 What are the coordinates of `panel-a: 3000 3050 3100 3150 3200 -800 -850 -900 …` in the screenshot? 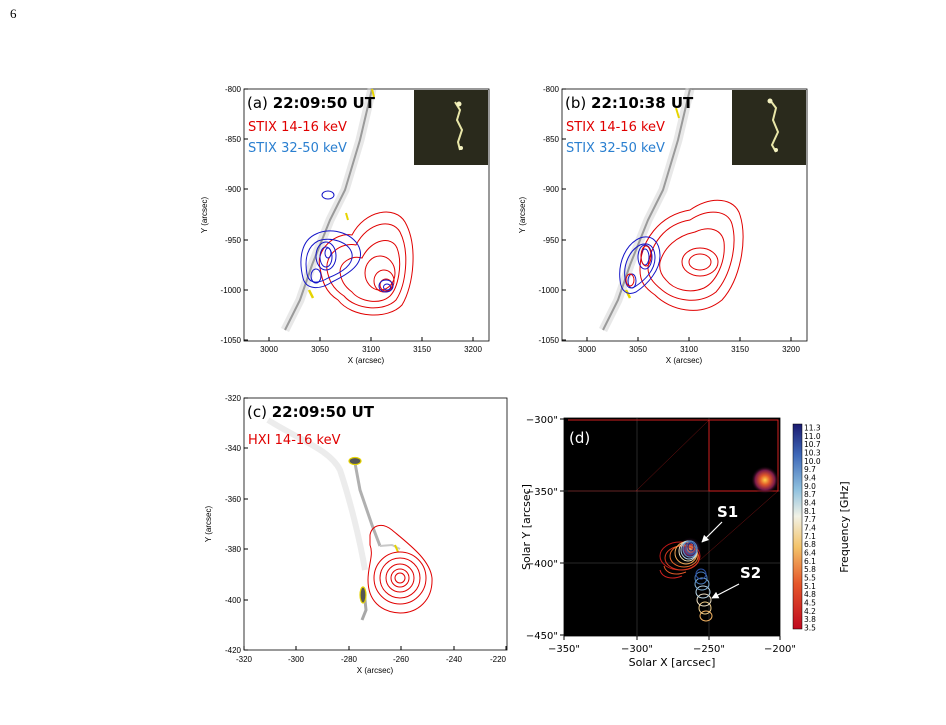 It's located at (345, 225).